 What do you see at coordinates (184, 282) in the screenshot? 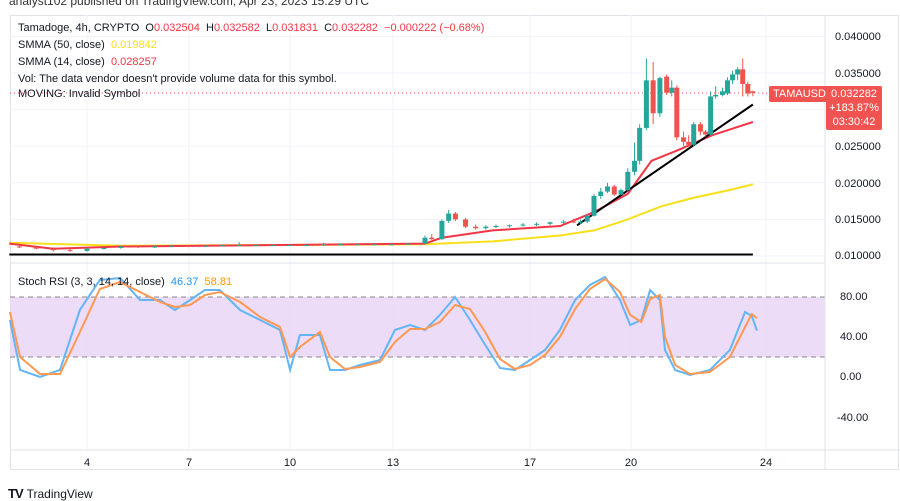
I see `stoch-k-value: 46.37` at bounding box center [184, 282].